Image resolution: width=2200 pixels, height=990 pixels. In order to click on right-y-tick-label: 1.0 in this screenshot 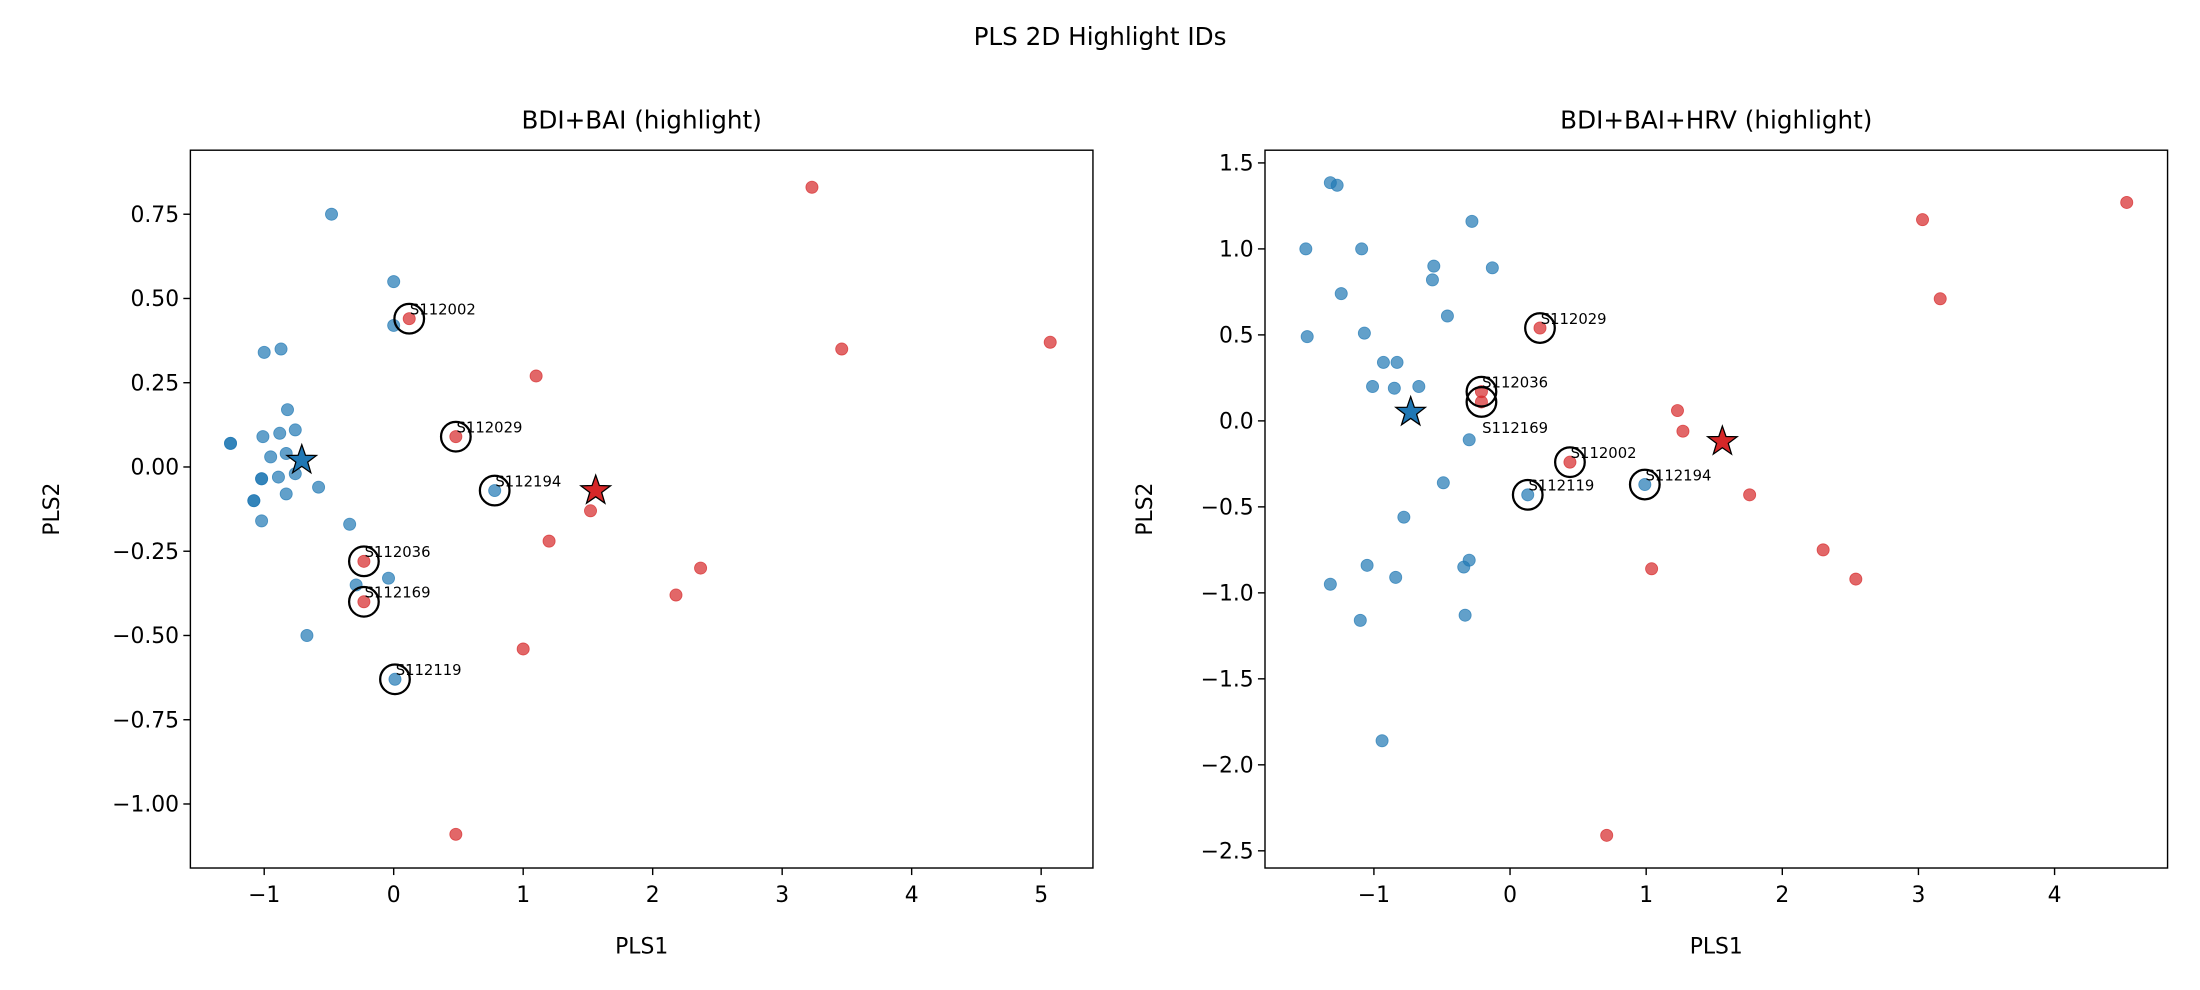, I will do `click(1236, 250)`.